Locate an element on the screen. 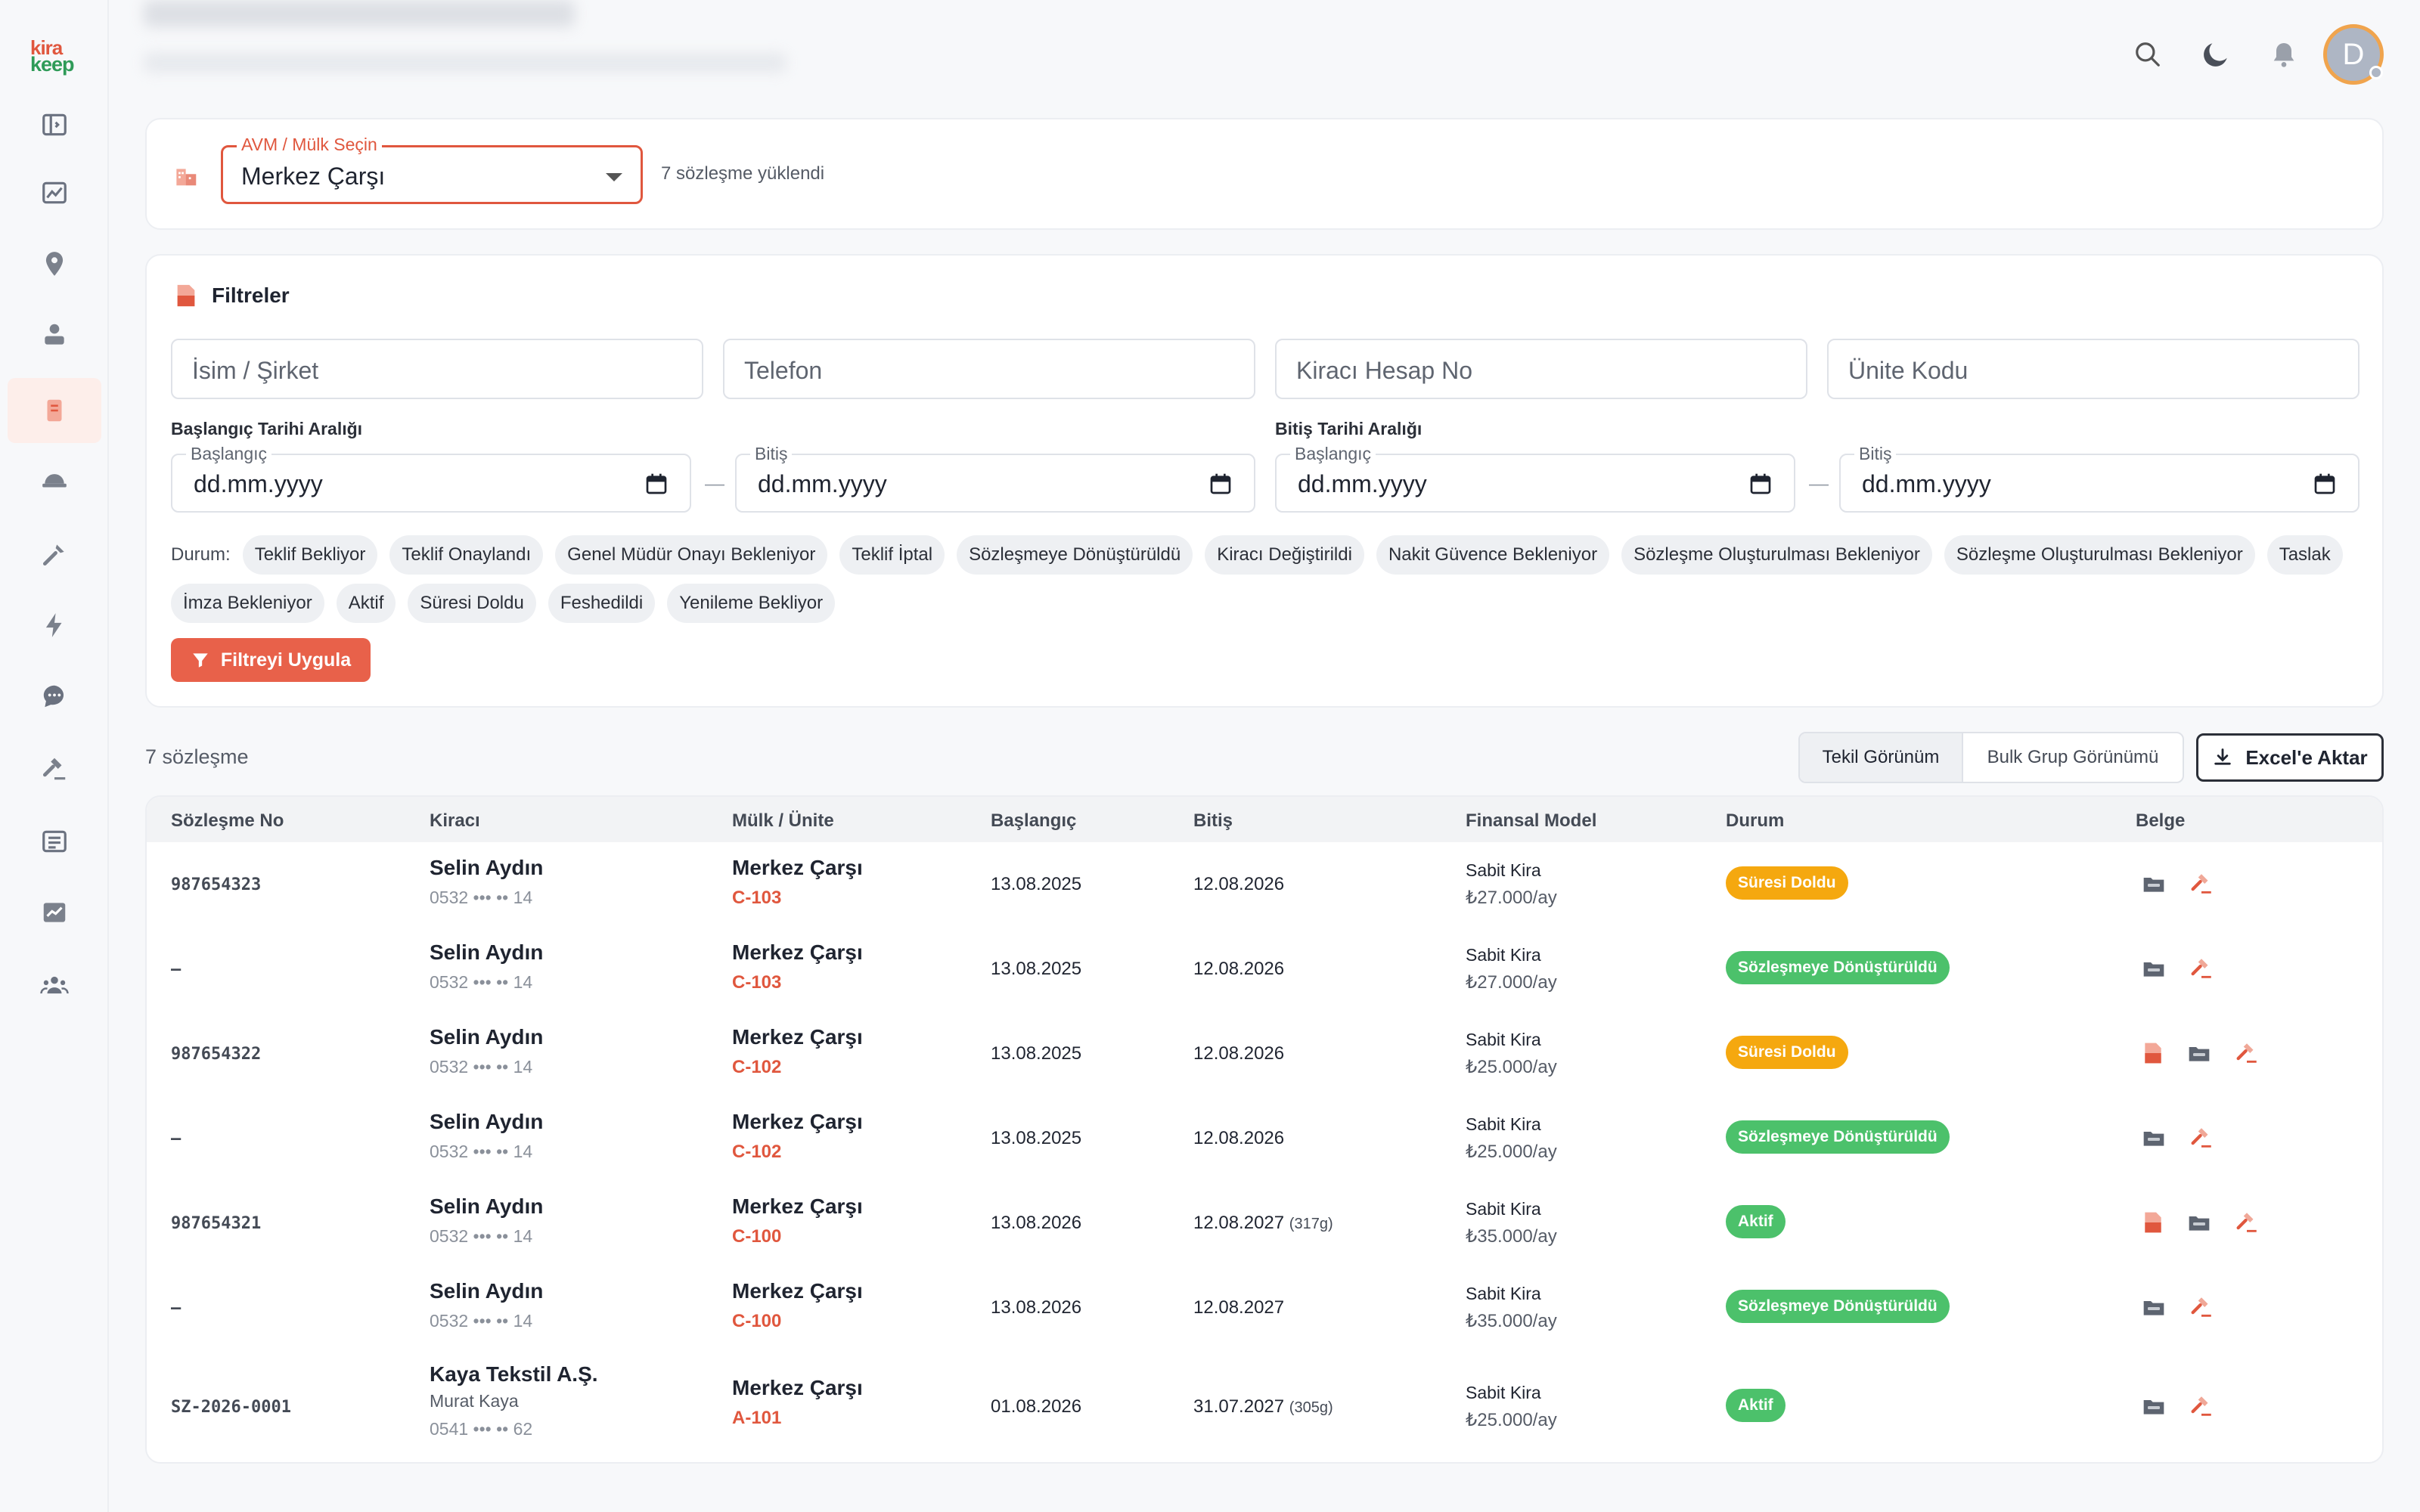  start-range-to-date: Bitiş dd.mm.yyyy is located at coordinates (995, 478).